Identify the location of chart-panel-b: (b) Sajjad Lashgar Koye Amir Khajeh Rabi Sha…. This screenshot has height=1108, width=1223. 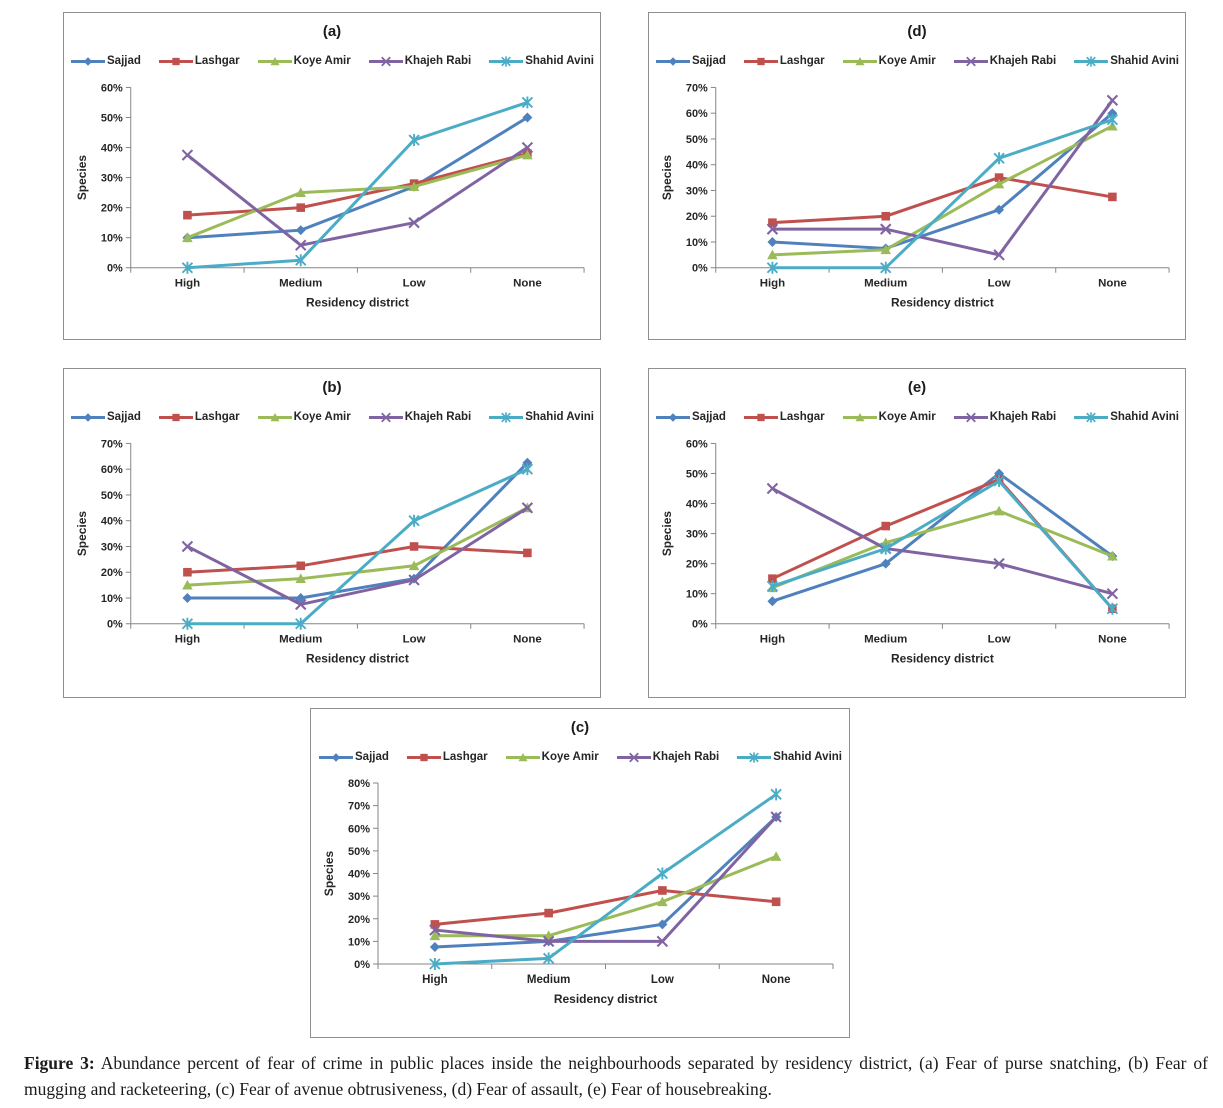
(332, 533).